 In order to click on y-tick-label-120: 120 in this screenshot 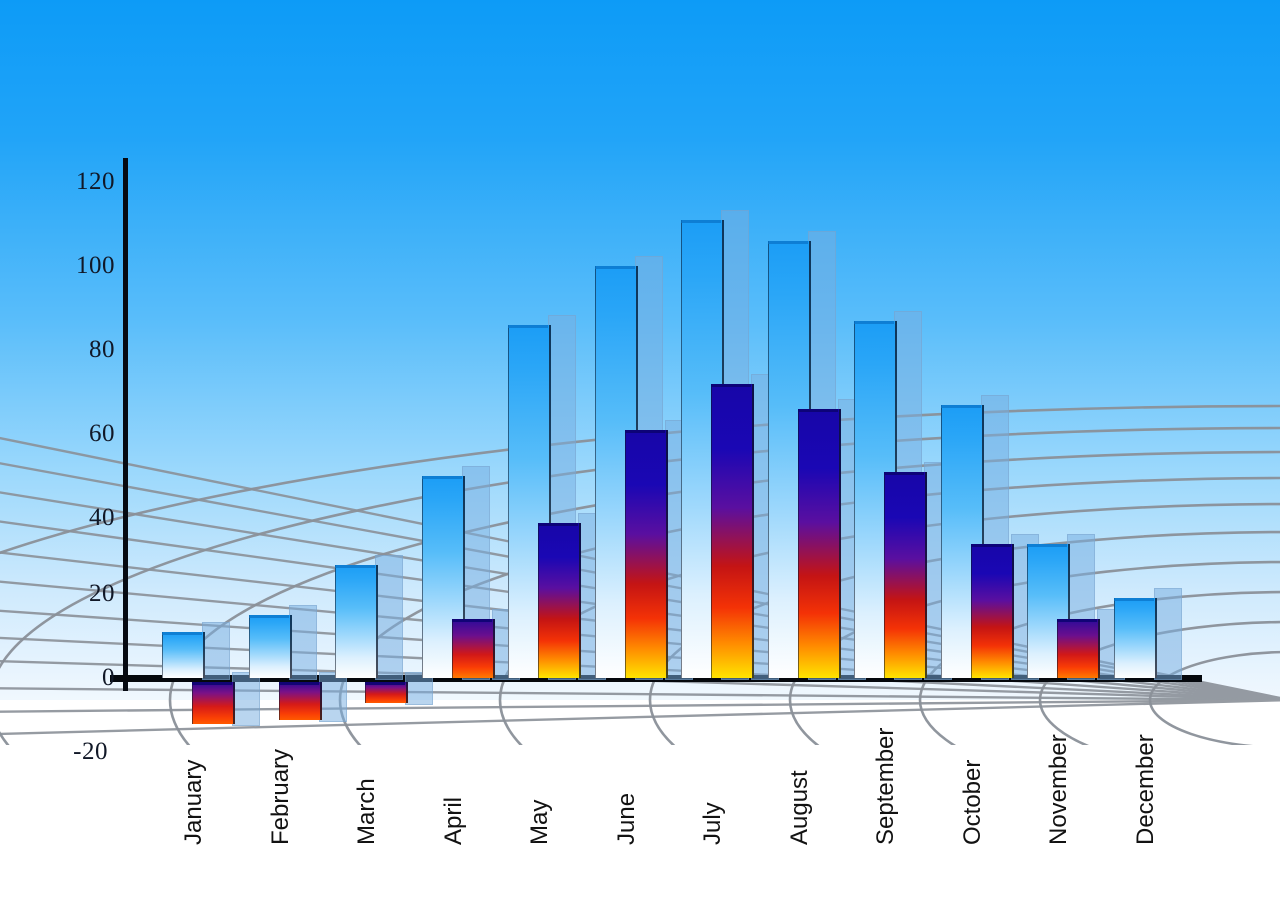, I will do `click(95, 181)`.